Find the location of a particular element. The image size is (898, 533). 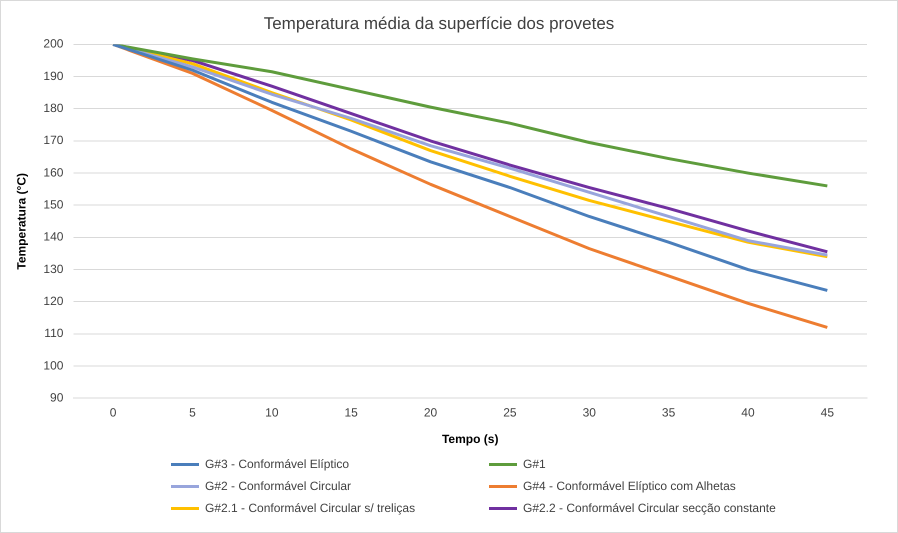

y-tick-label: 120 is located at coordinates (53, 301).